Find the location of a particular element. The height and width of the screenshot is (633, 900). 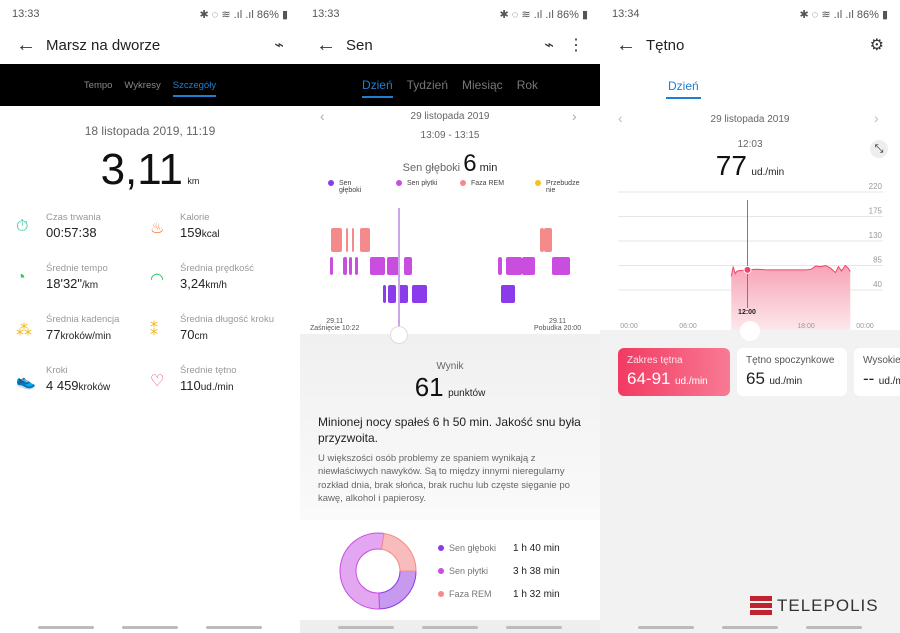

sleep-end: 29.11 Pobudka 20:00 is located at coordinates (558, 325).